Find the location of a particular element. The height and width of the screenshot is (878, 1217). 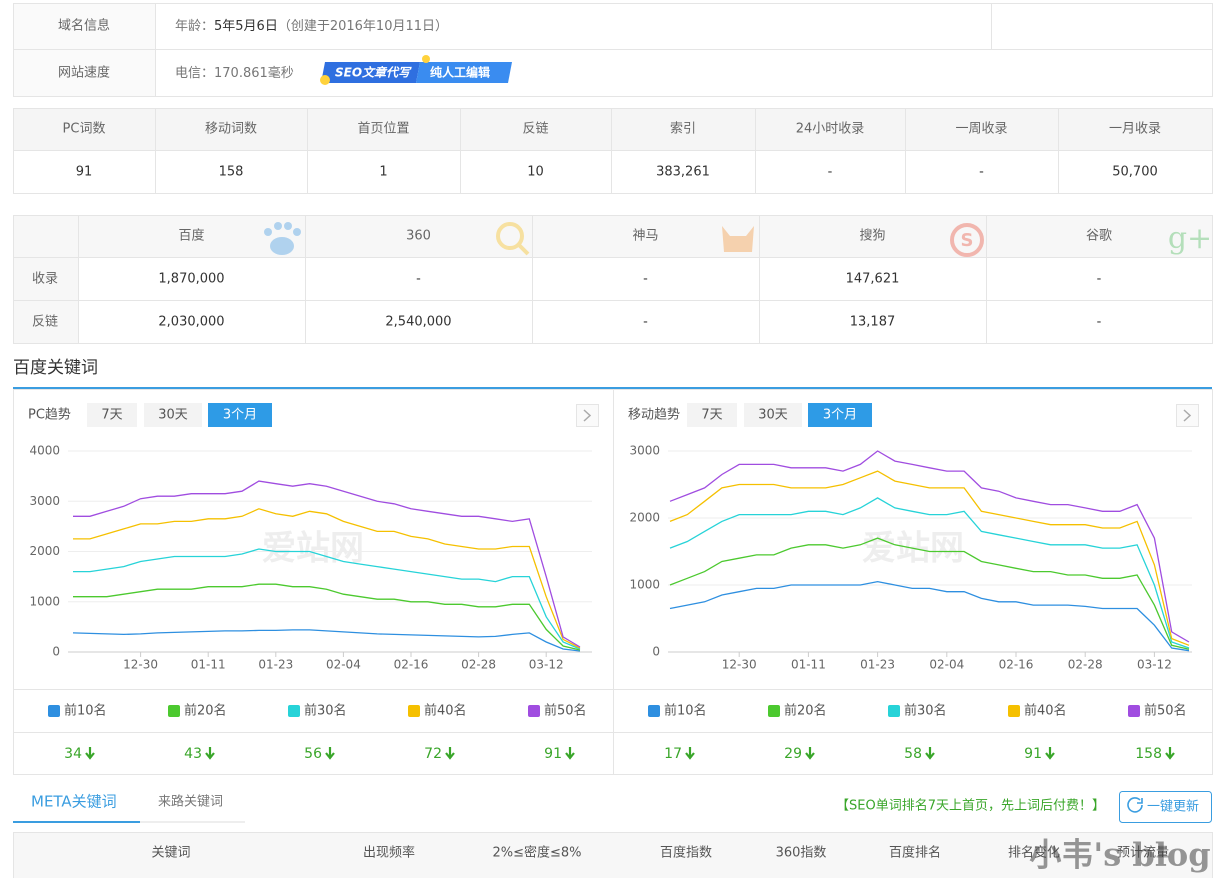

stats-header: 索引 is located at coordinates (683, 129).